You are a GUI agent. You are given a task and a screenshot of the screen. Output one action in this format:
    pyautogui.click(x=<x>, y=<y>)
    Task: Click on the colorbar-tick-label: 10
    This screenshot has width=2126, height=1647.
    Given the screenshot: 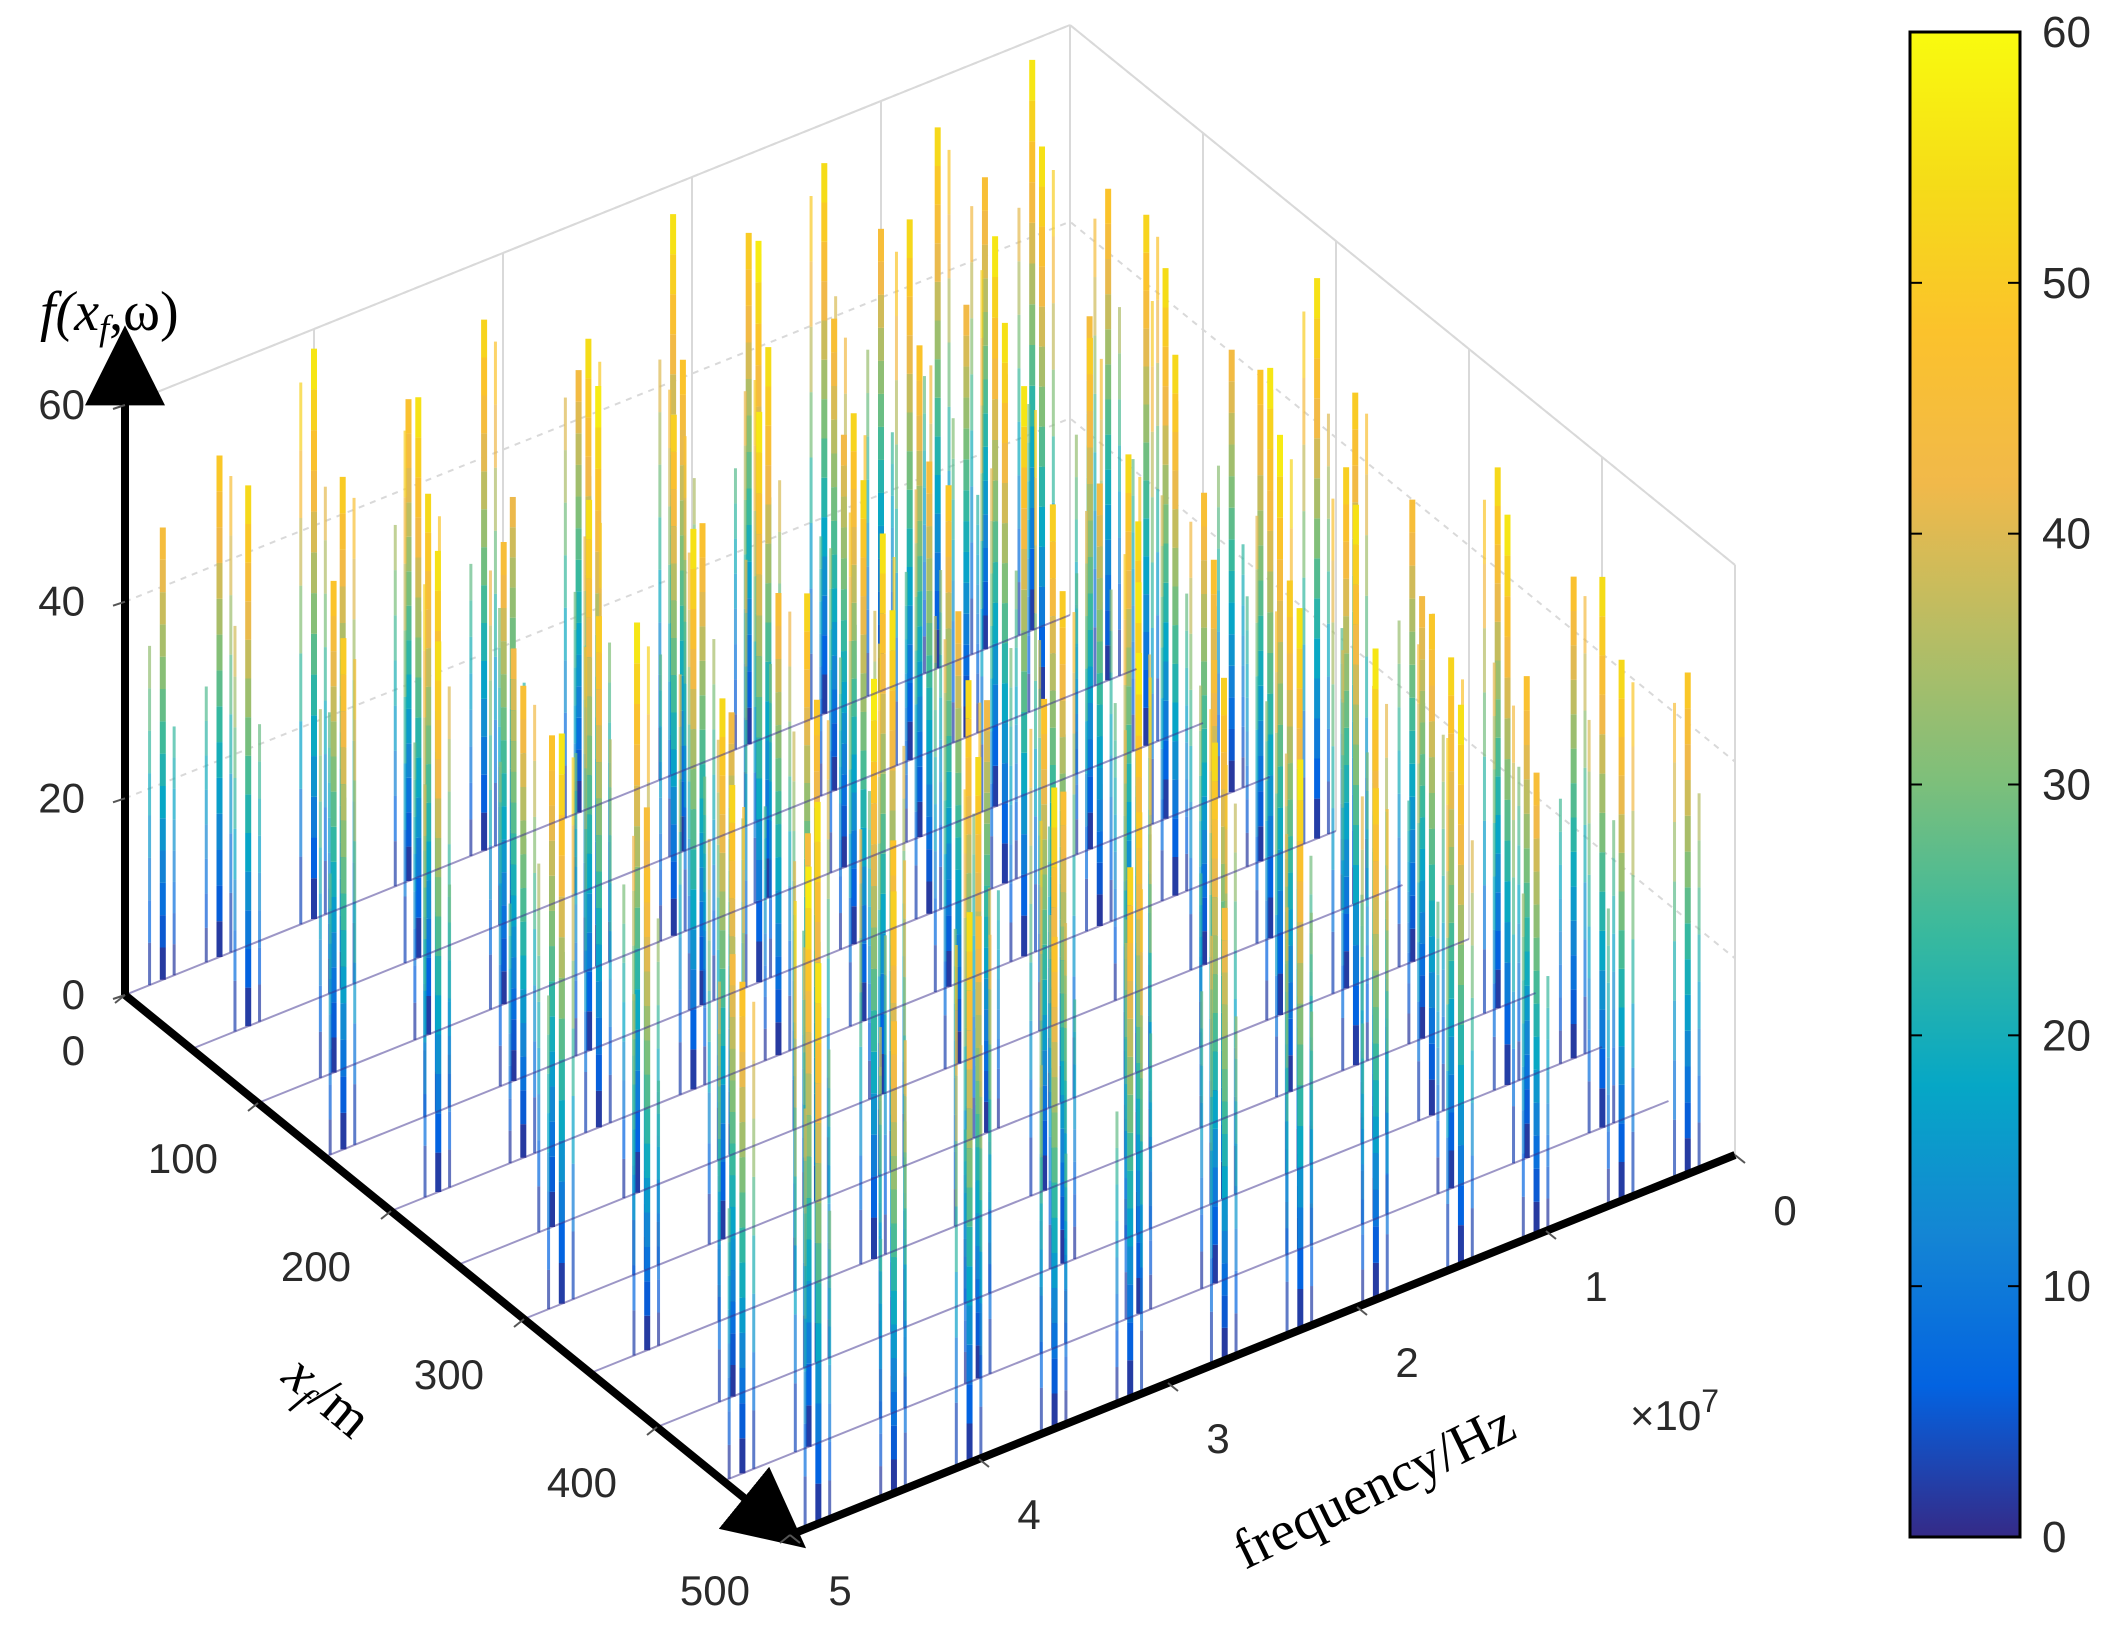 What is the action you would take?
    pyautogui.click(x=2066, y=1286)
    